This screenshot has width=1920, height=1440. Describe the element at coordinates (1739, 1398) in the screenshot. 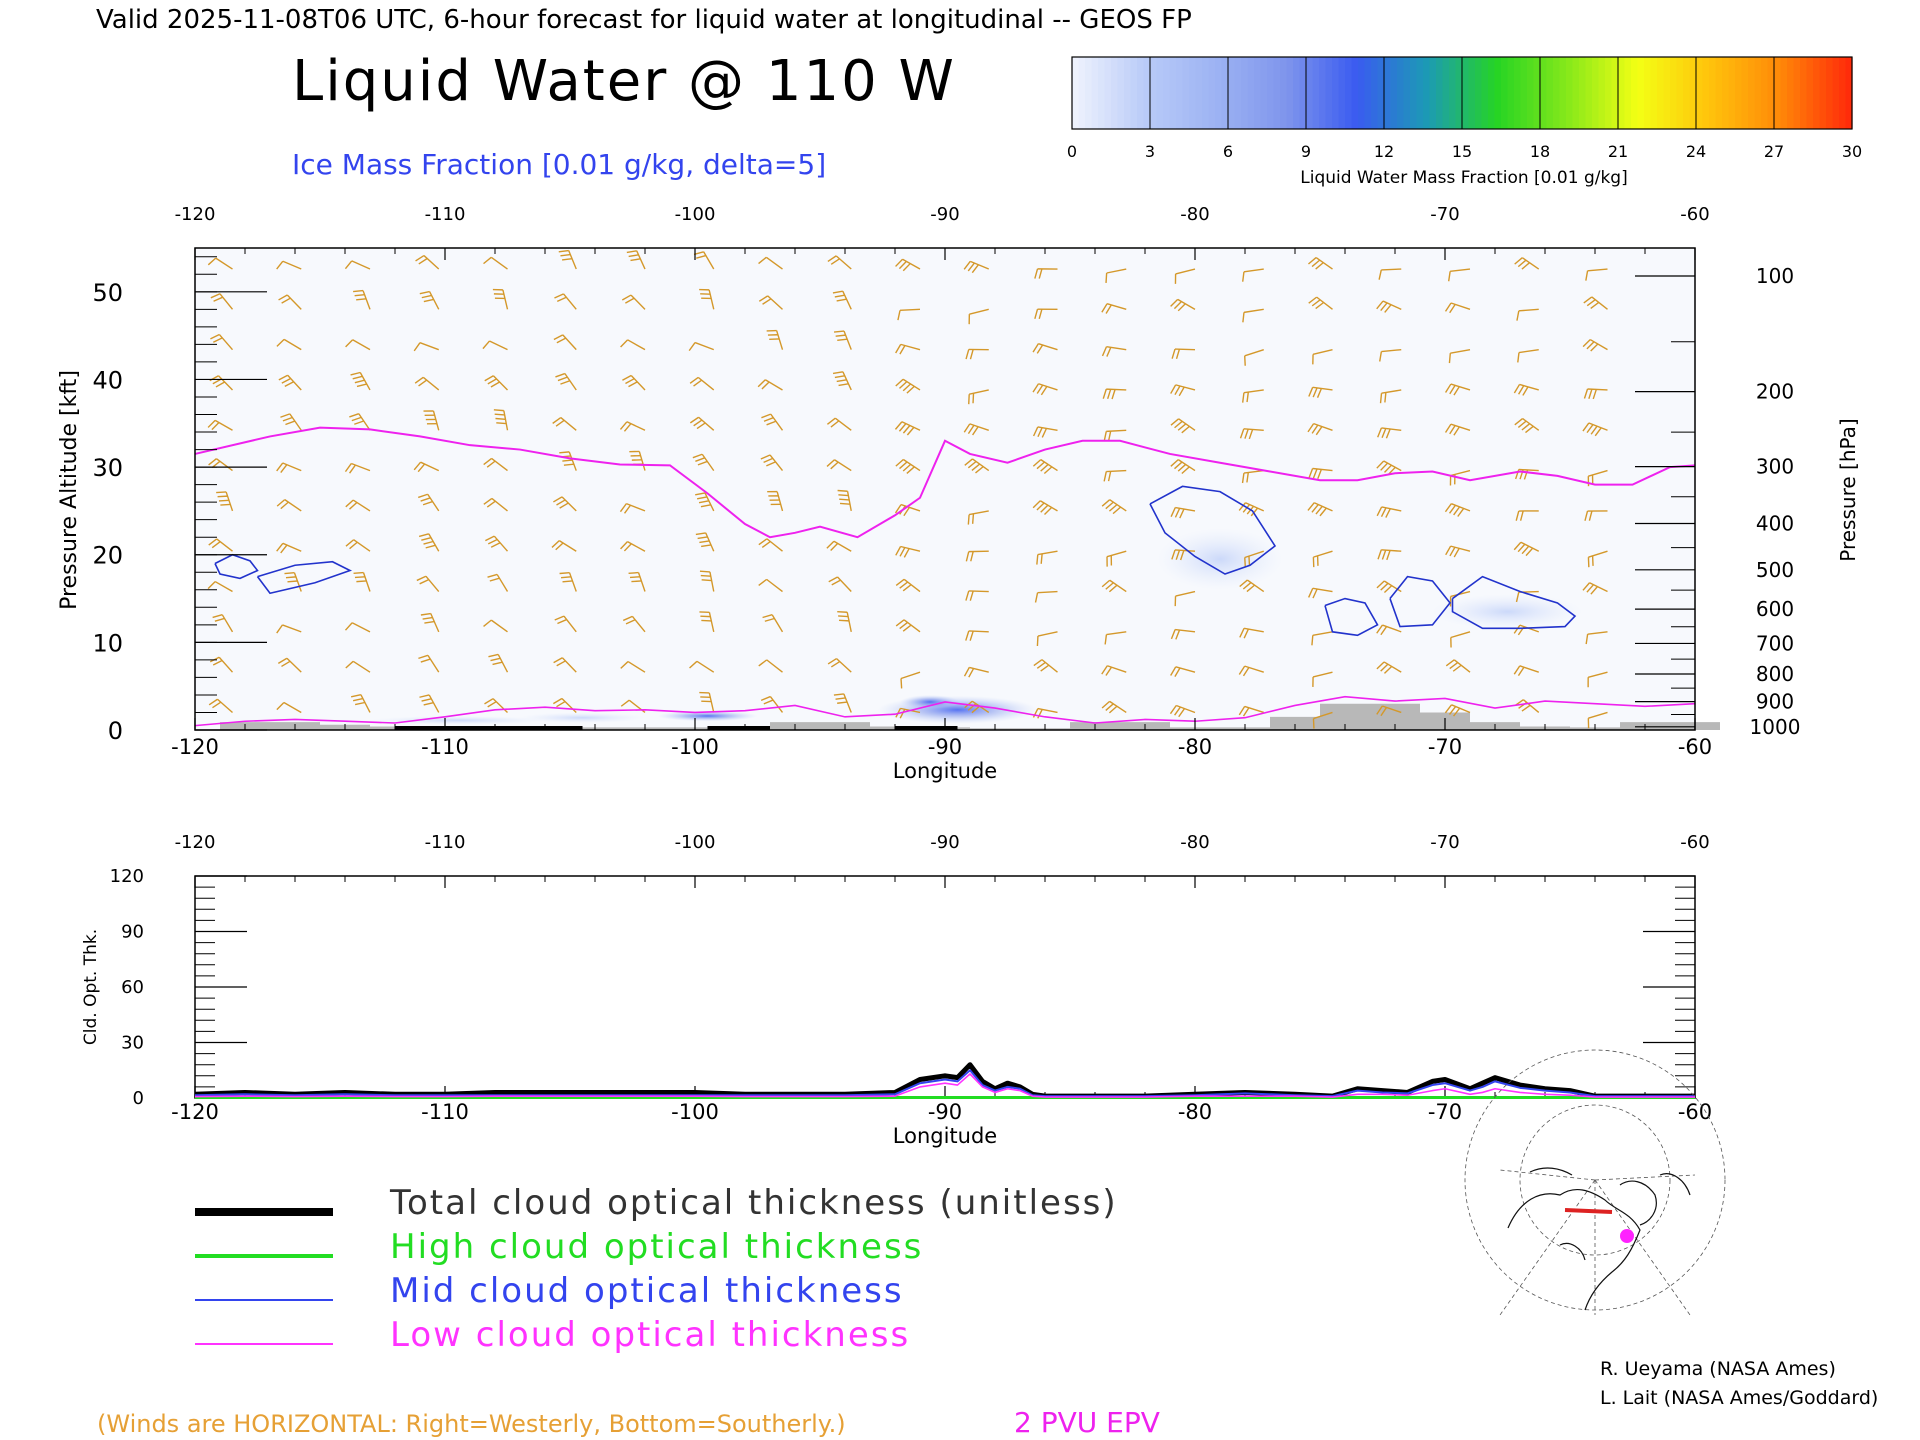

I see `credit-2: L. Lait (NASA Ames/Goddard)` at that location.